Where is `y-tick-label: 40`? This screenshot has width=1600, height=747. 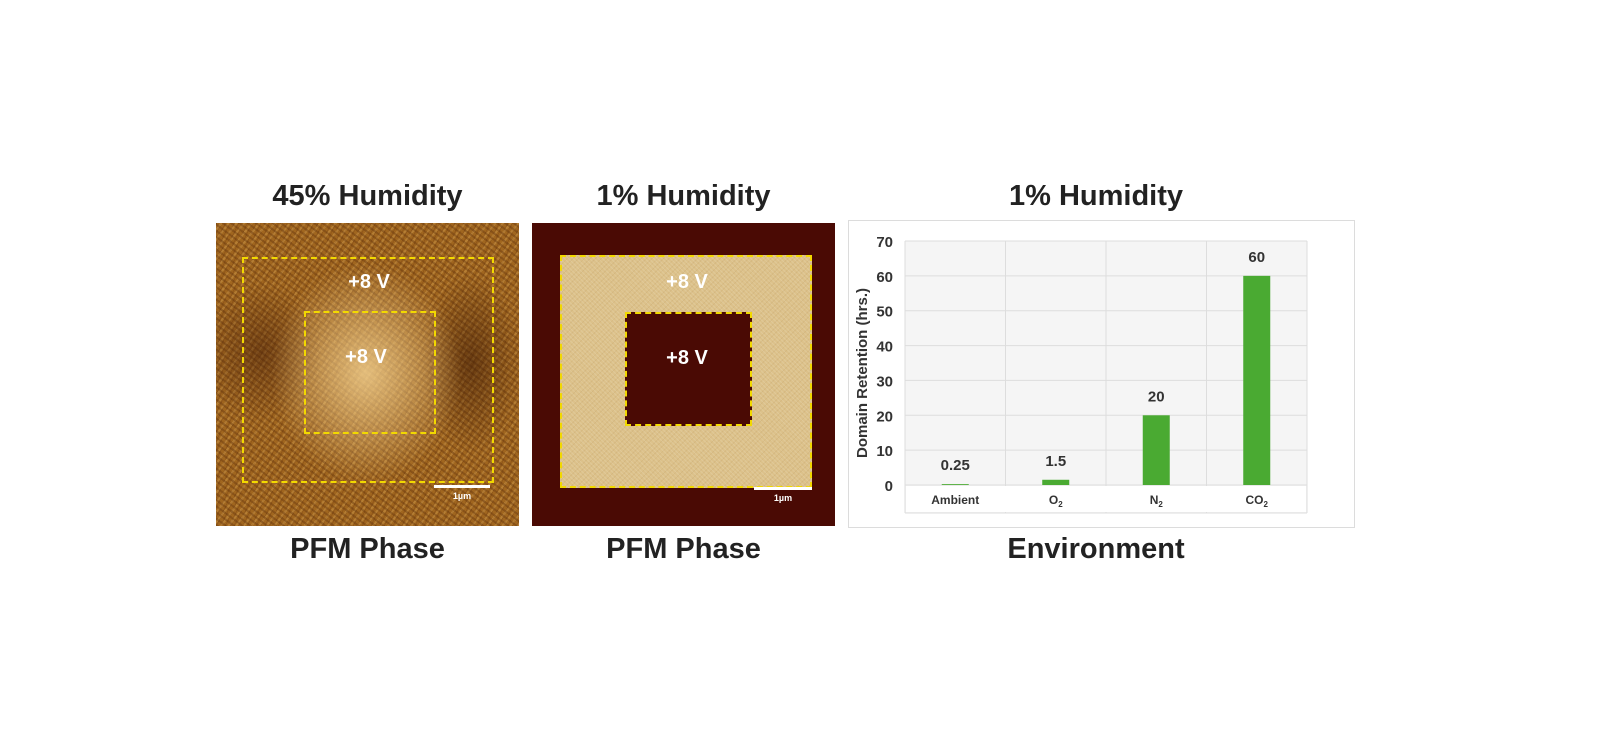 y-tick-label: 40 is located at coordinates (884, 347).